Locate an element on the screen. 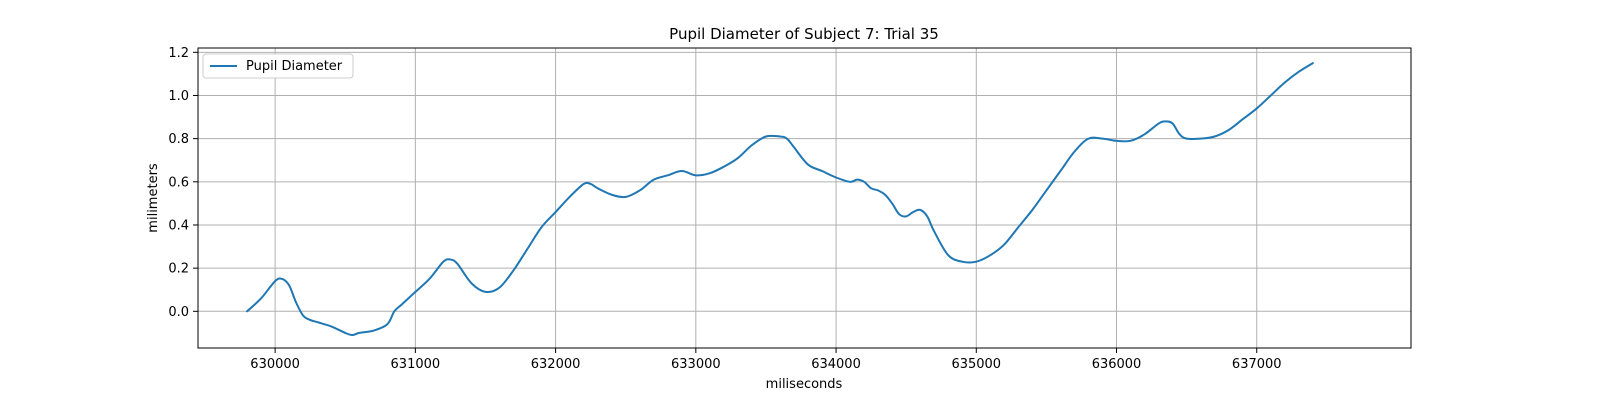 The height and width of the screenshot is (400, 1600). y-tick-label: 0.2 is located at coordinates (178, 269).